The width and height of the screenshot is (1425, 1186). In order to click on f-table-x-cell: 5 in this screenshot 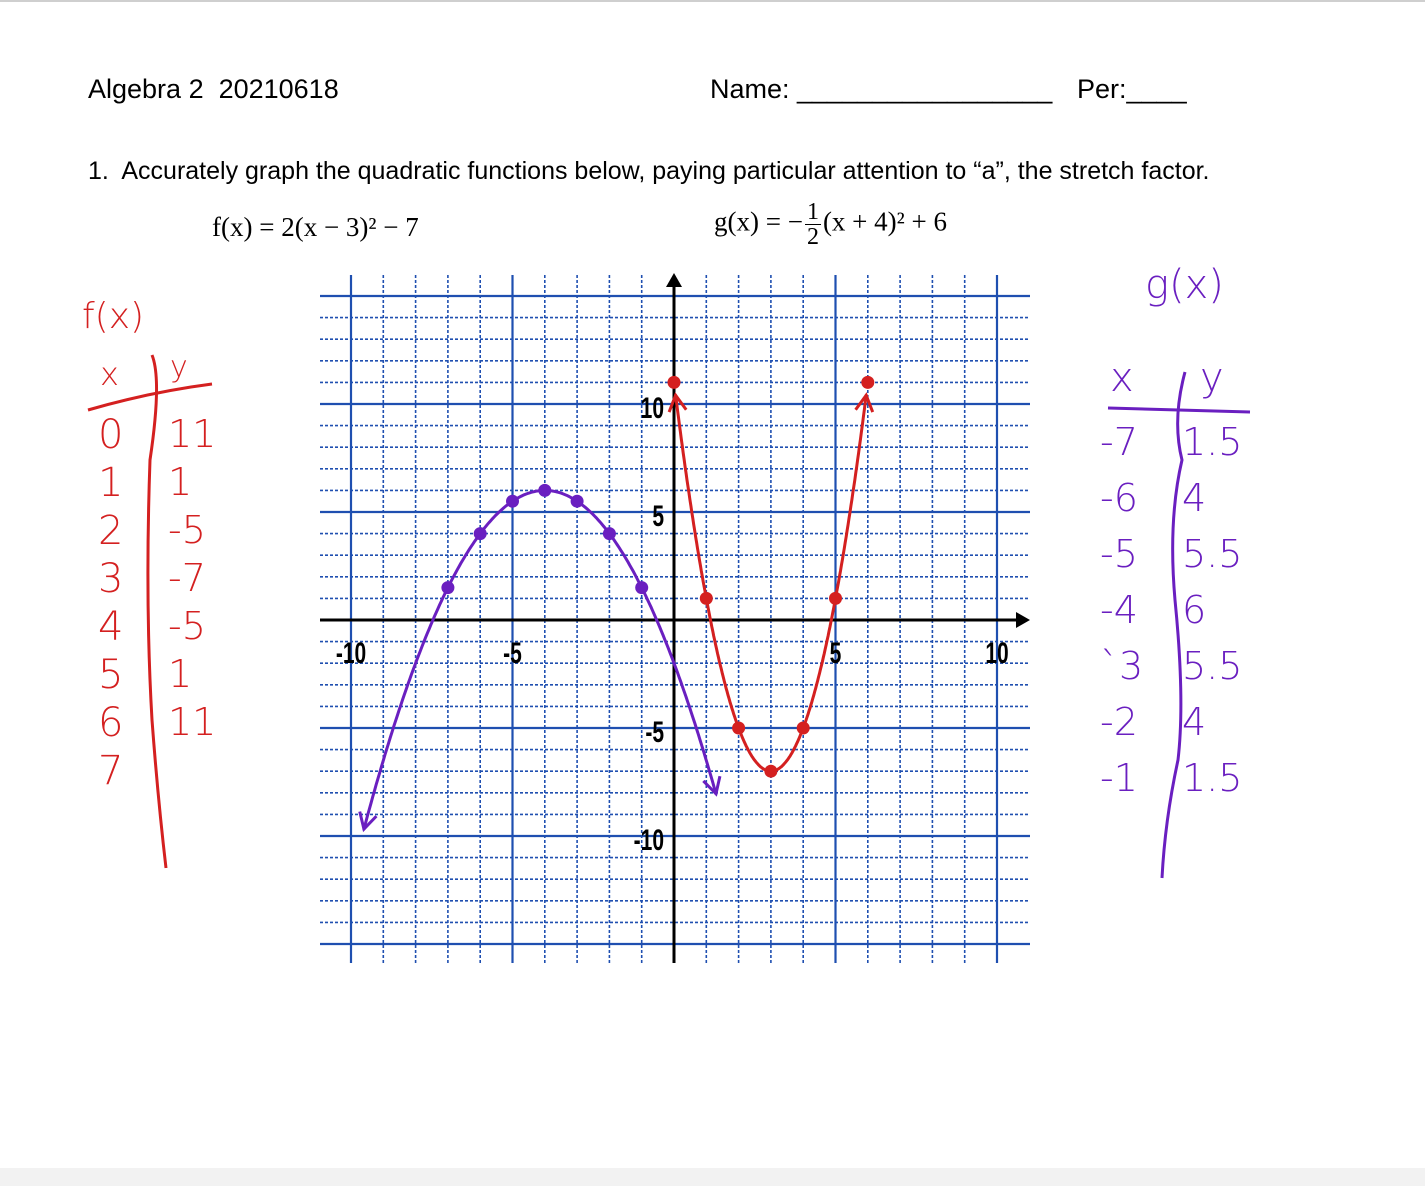, I will do `click(111, 675)`.